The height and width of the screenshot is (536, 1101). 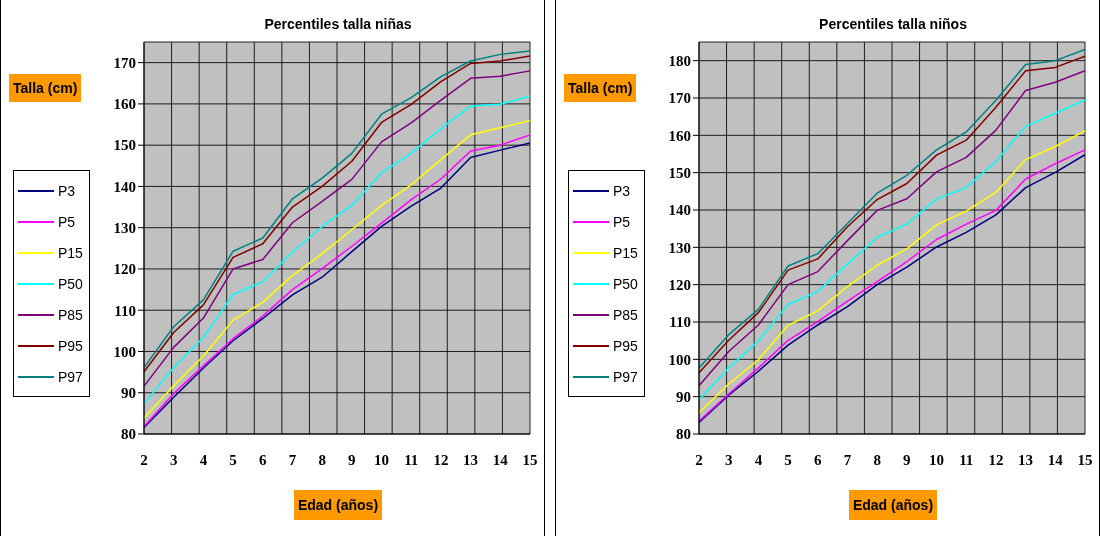 I want to click on chart-title: Percentiles talla niñas, so click(x=338, y=24).